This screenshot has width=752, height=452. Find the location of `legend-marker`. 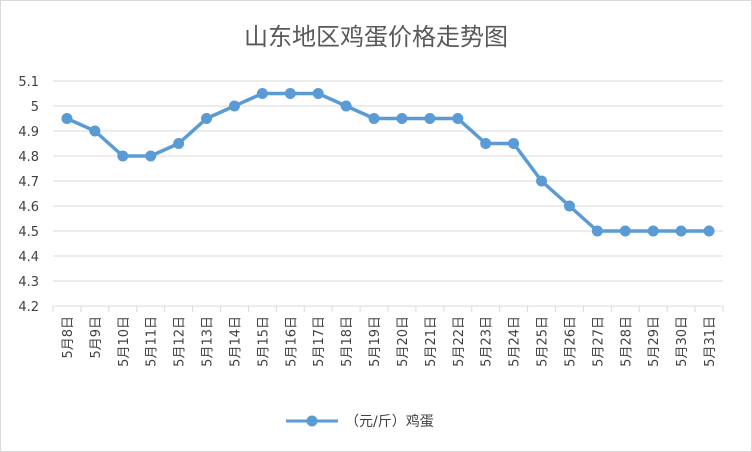

legend-marker is located at coordinates (312, 421).